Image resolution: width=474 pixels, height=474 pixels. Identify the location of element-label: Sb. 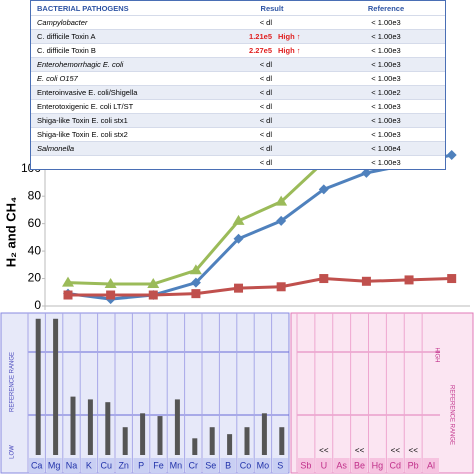
(305, 465).